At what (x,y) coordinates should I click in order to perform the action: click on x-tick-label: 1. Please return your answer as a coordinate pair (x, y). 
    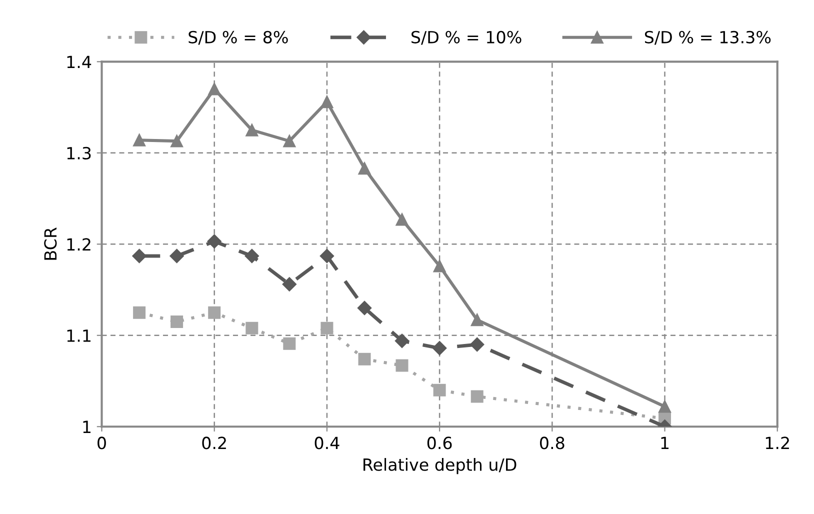
    Looking at the image, I should click on (665, 443).